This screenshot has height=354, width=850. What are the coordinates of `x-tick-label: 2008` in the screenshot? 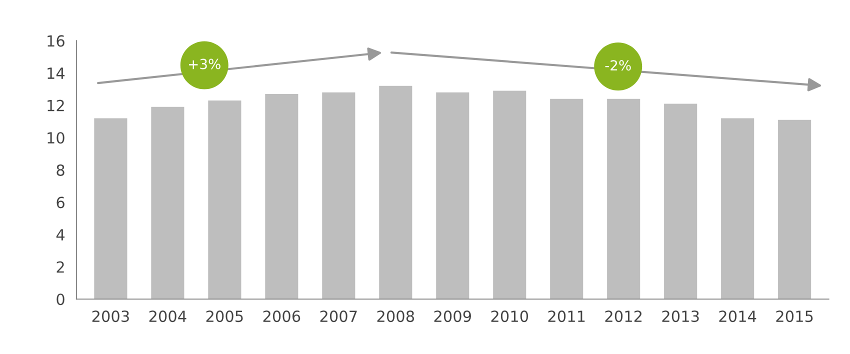 It's located at (395, 316).